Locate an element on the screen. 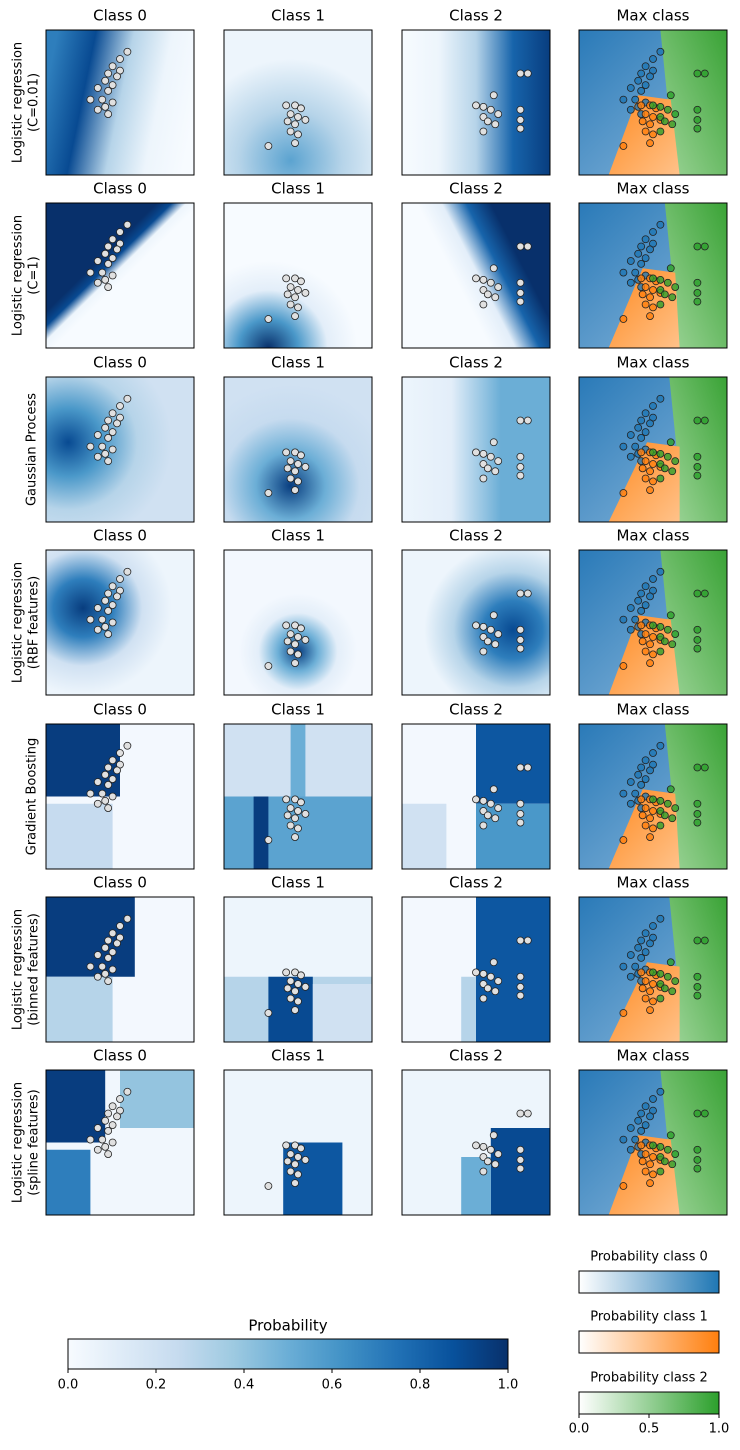 This screenshot has width=740, height=1450. row-label: Logistic regression is located at coordinates (18, 622).